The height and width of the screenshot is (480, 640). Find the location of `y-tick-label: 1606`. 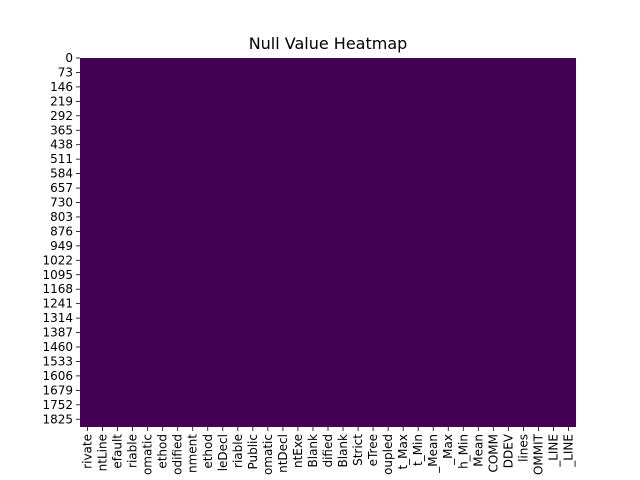

y-tick-label: 1606 is located at coordinates (57, 376).